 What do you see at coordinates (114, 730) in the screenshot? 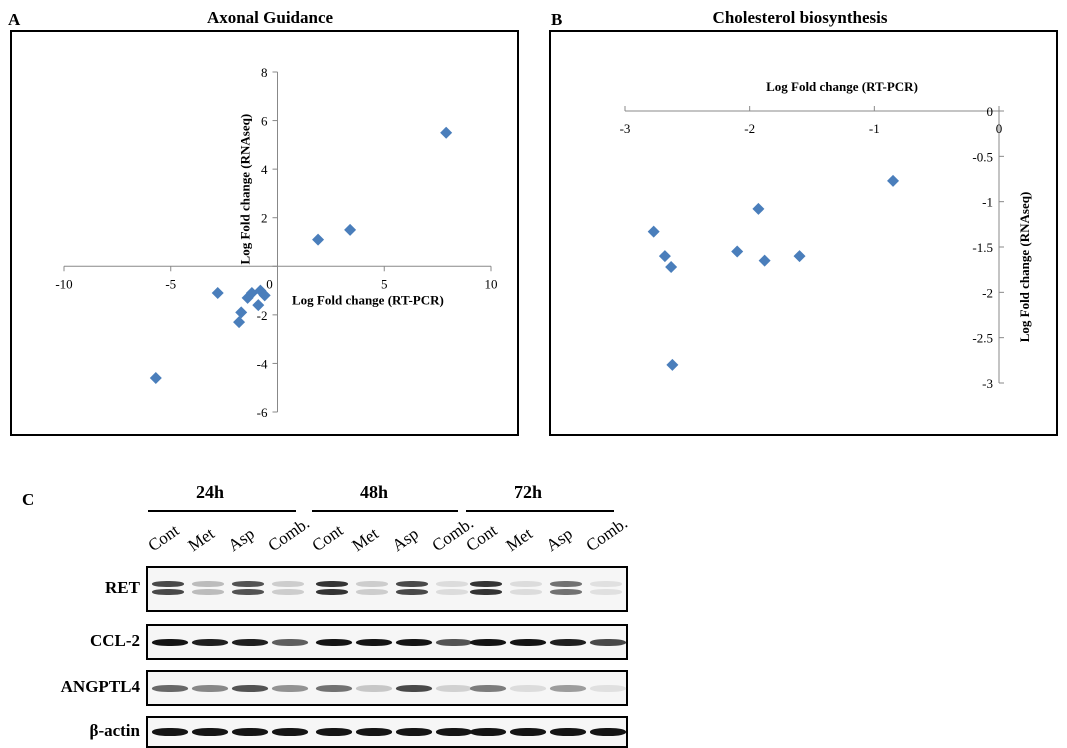
I see `blot-row-label: β-actin` at bounding box center [114, 730].